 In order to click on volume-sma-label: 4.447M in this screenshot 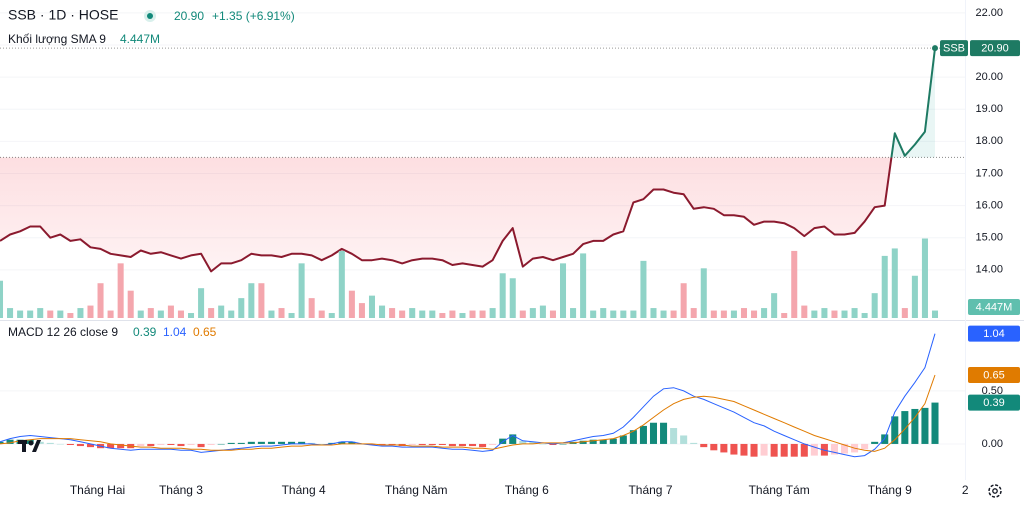, I will do `click(994, 307)`.